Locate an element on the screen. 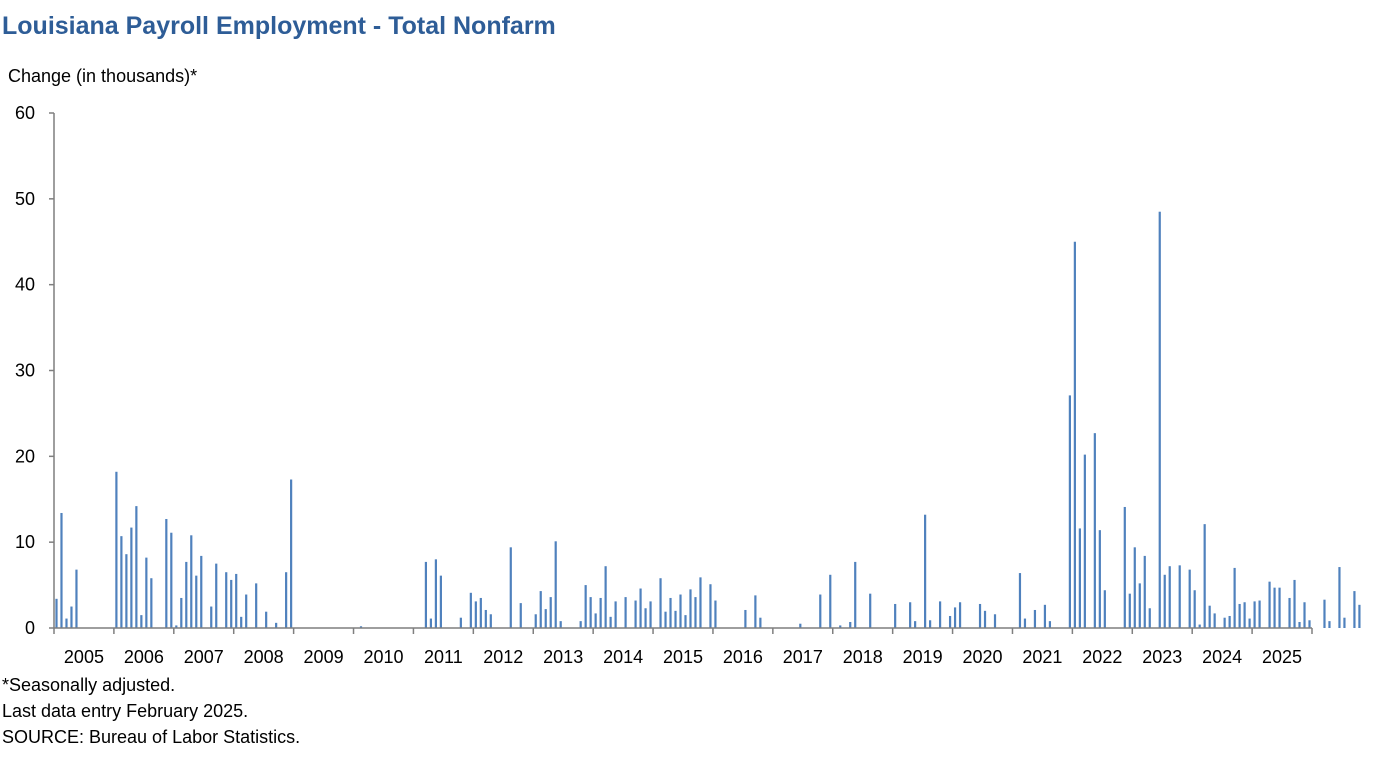 This screenshot has height=768, width=1380. x-tick-label-2020: 2020 is located at coordinates (983, 657).